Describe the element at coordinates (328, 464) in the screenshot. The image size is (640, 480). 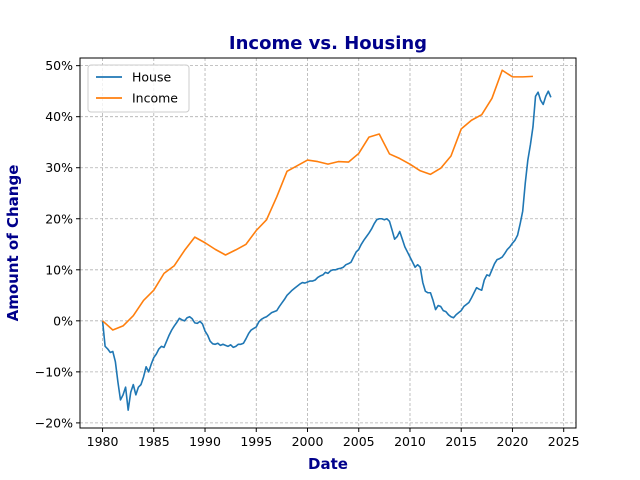
I see `x-axis-label: Date` at that location.